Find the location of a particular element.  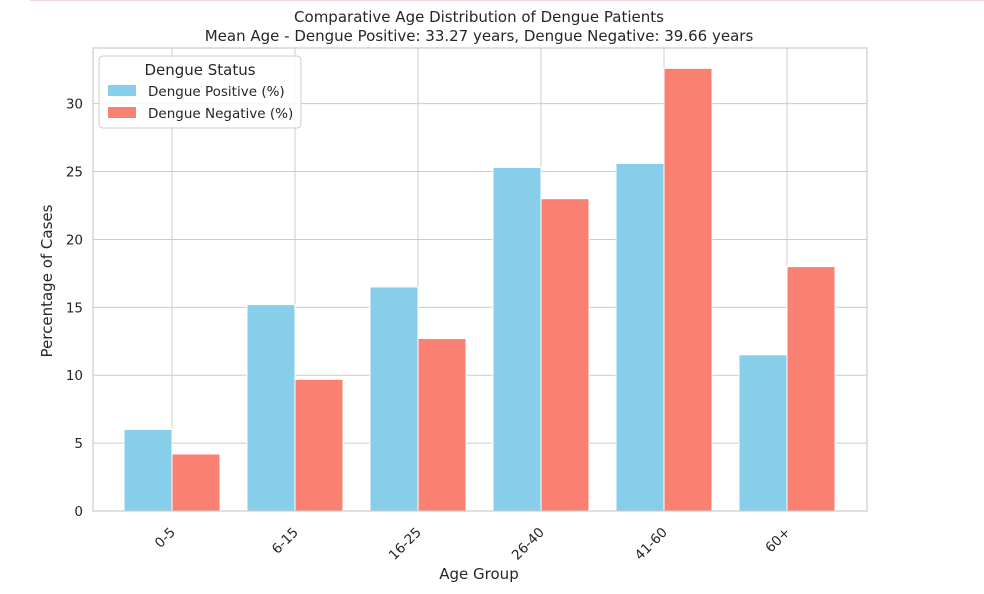

x-tick-label: 41-60 is located at coordinates (651, 544).